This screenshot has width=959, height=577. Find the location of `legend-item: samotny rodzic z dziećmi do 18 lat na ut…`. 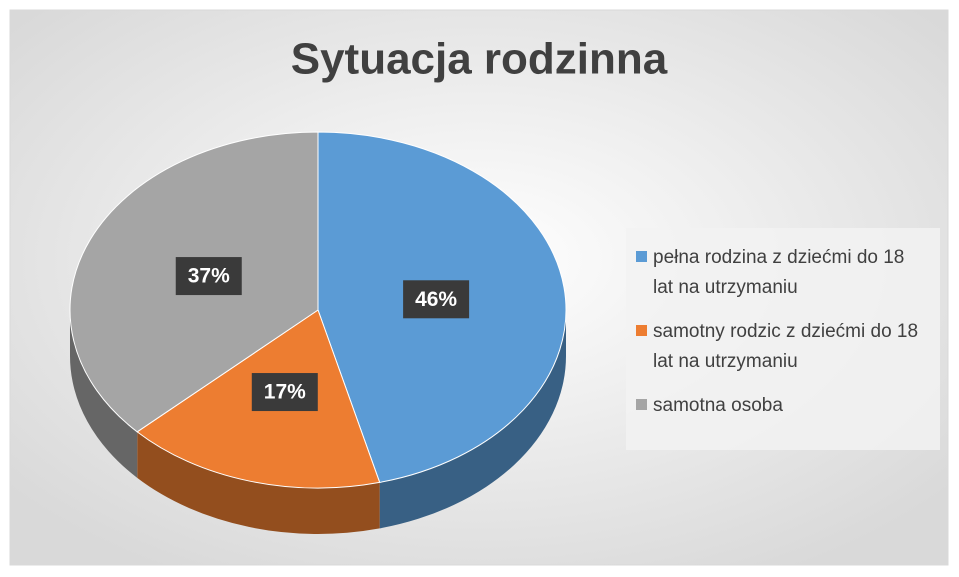

legend-item: samotny rodzic z dziećmi do 18 lat na ut… is located at coordinates (783, 347).